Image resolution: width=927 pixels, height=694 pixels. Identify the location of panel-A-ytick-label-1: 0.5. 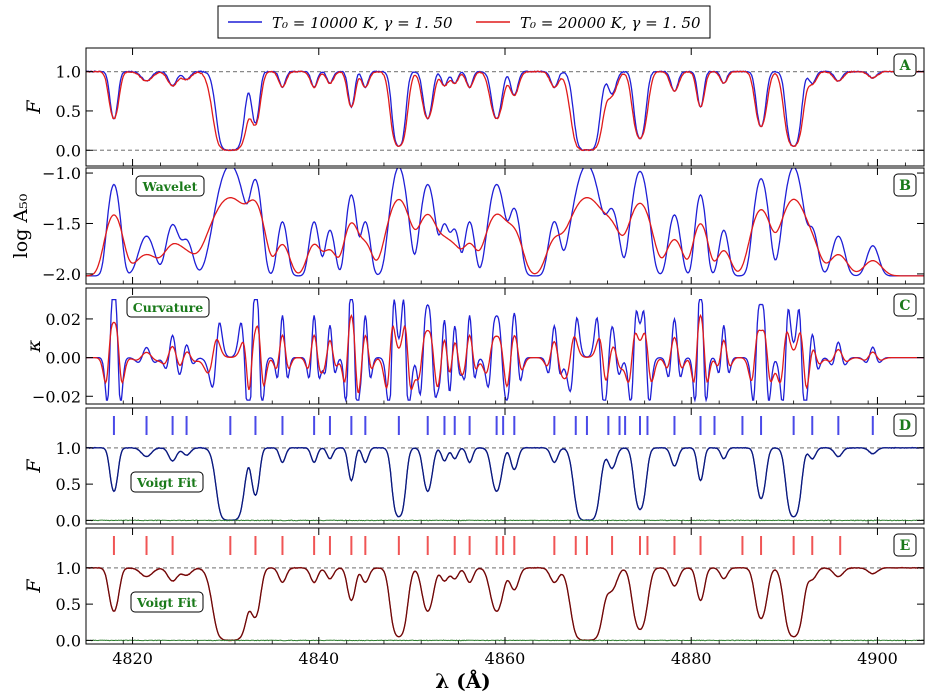
(68, 111).